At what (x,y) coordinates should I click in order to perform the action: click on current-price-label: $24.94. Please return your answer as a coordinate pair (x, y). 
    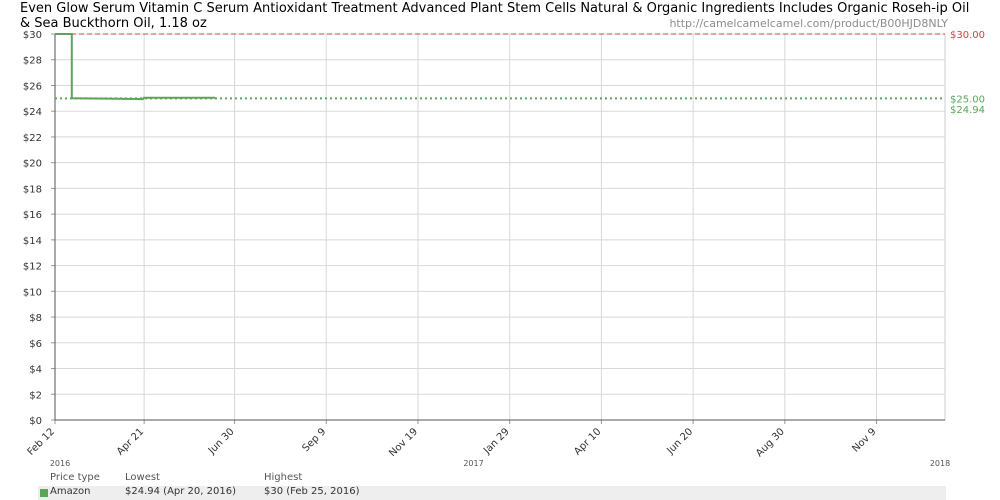
    Looking at the image, I should click on (967, 110).